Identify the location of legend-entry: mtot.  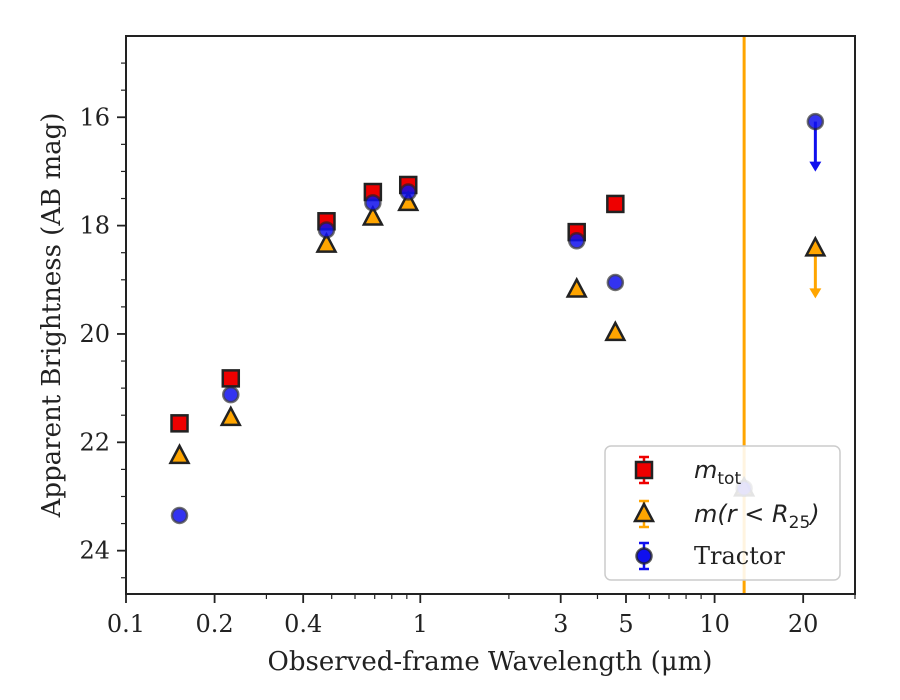
(687, 472).